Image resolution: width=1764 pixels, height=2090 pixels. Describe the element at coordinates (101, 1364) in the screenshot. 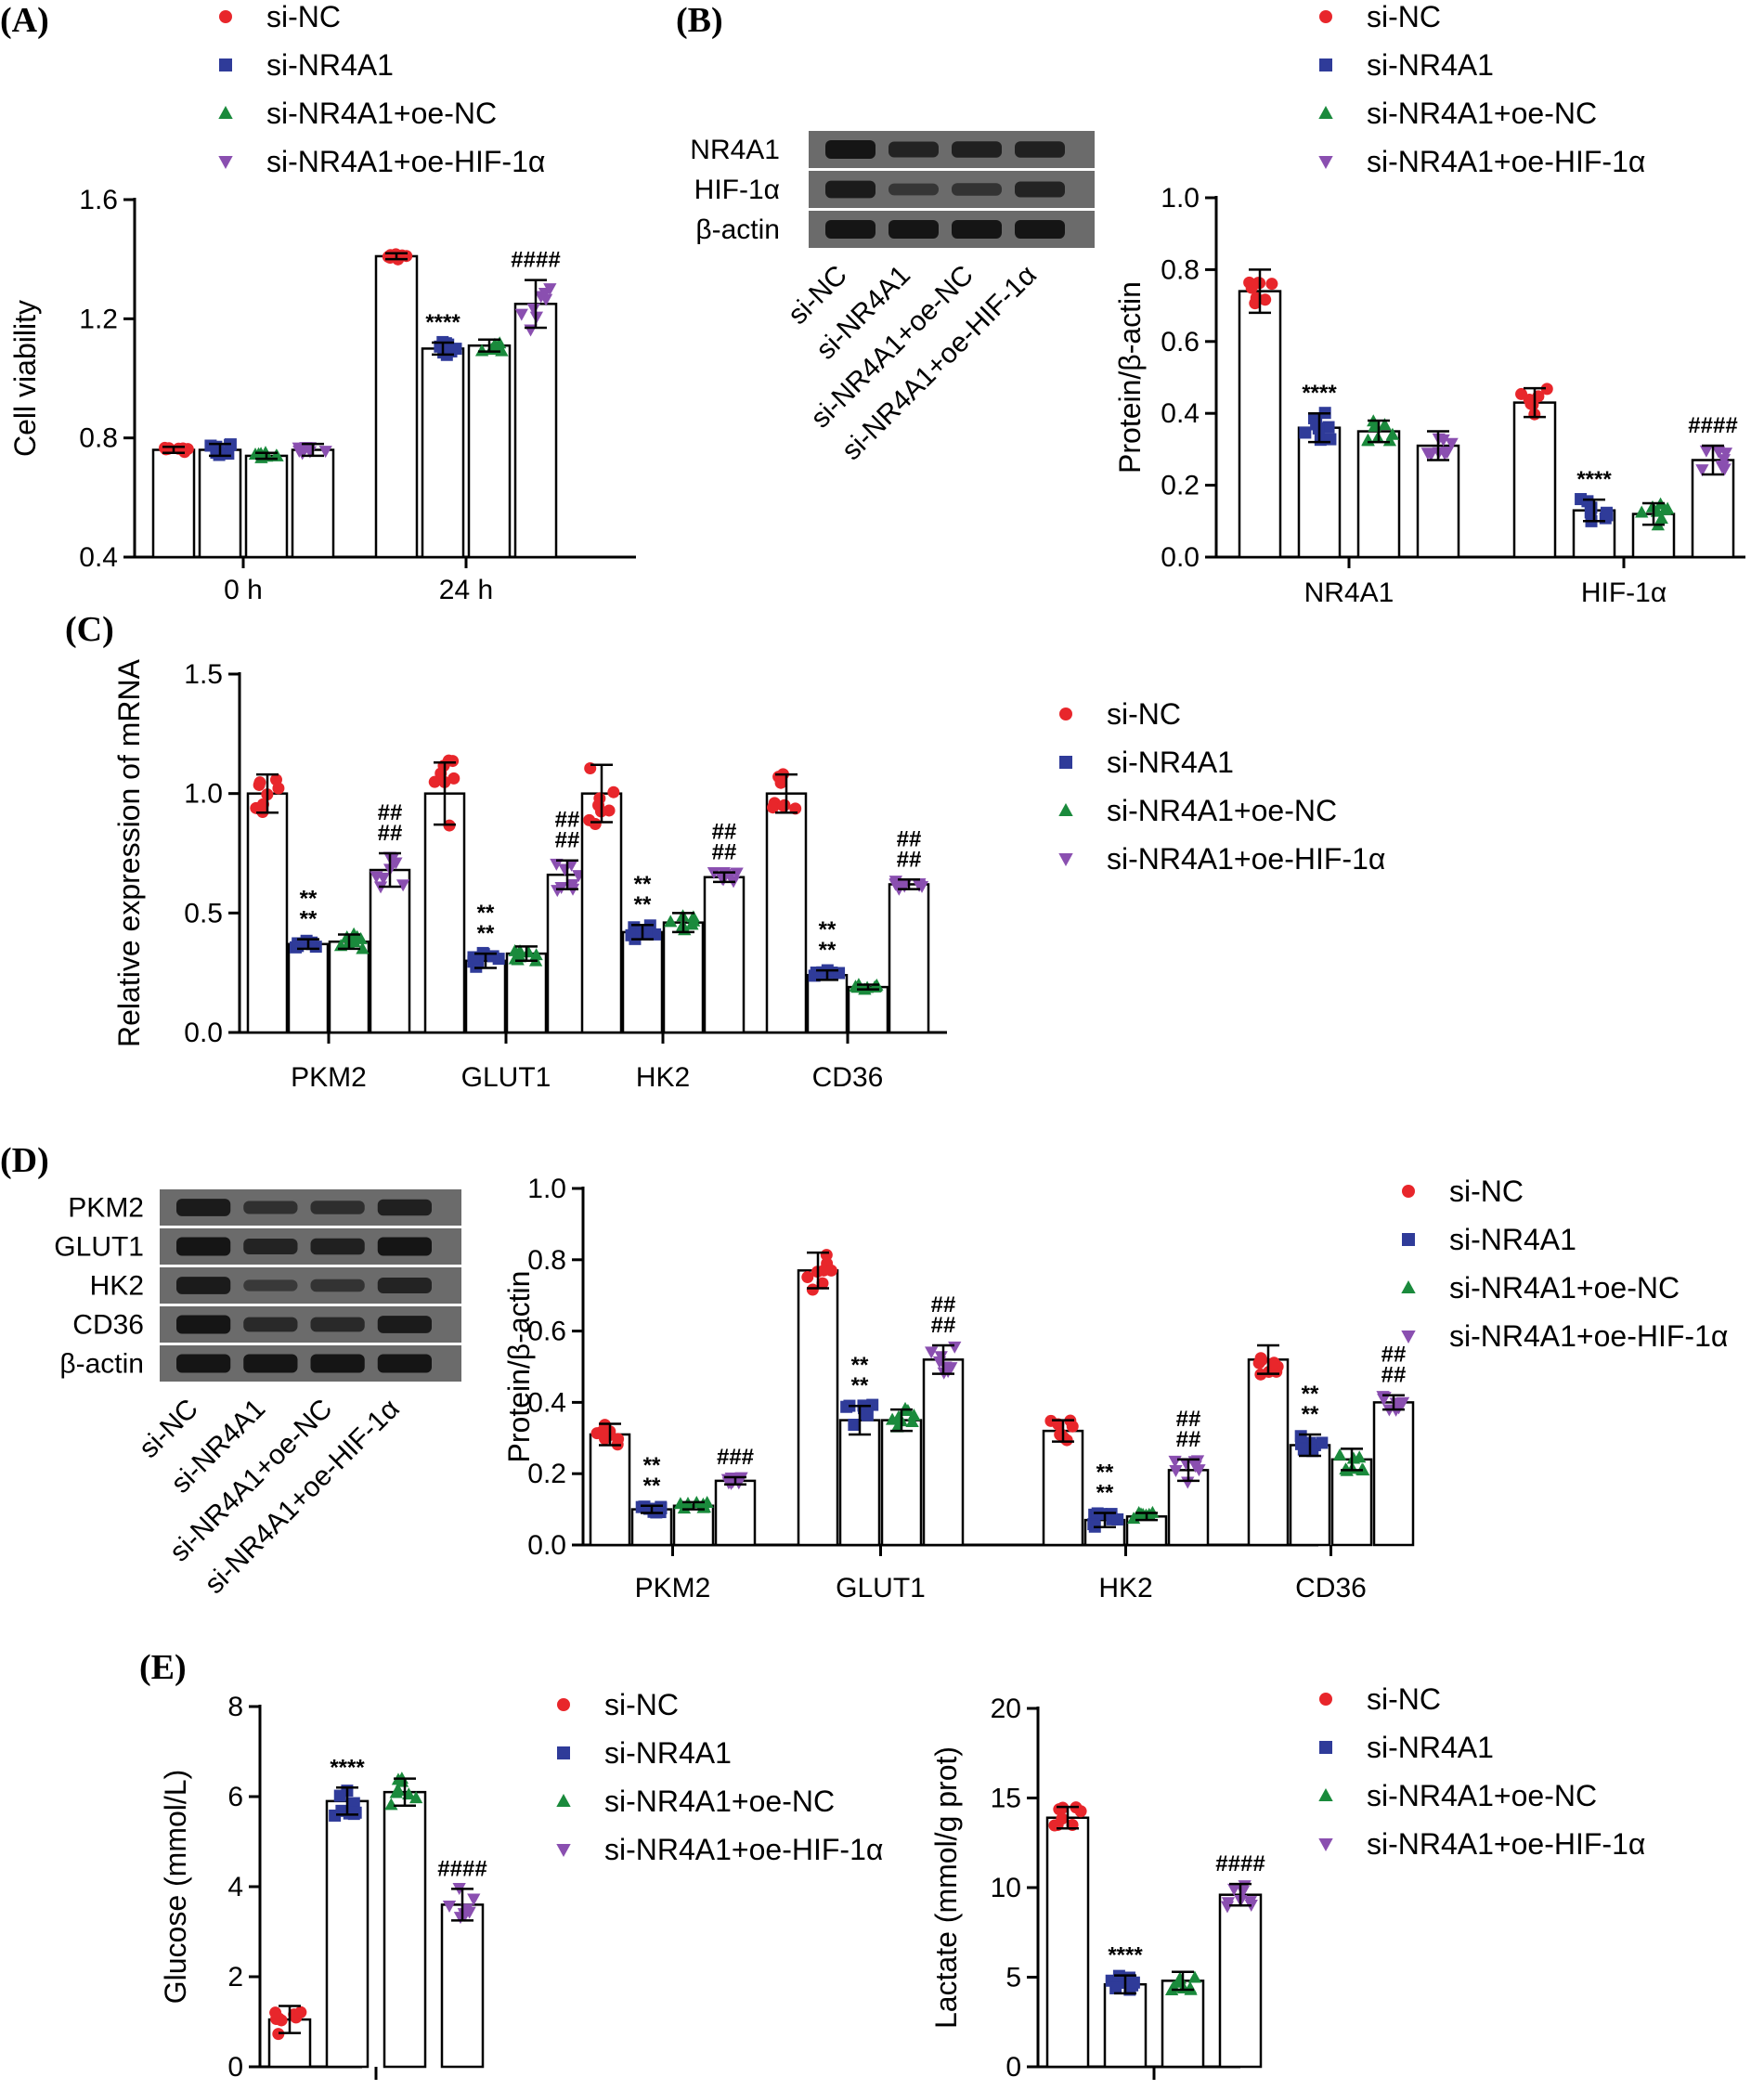

I see `blot-row-label-actin: β-actin` at that location.